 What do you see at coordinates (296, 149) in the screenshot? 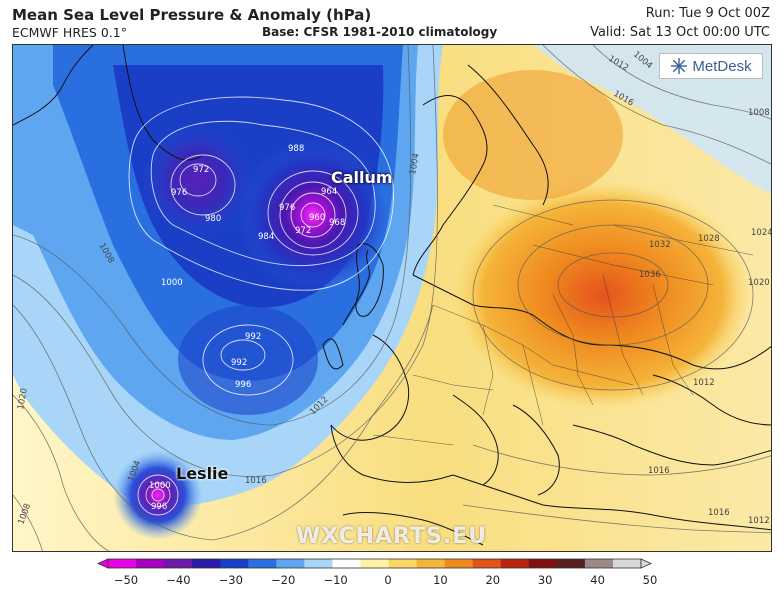
I see `isobar-label: 988` at bounding box center [296, 149].